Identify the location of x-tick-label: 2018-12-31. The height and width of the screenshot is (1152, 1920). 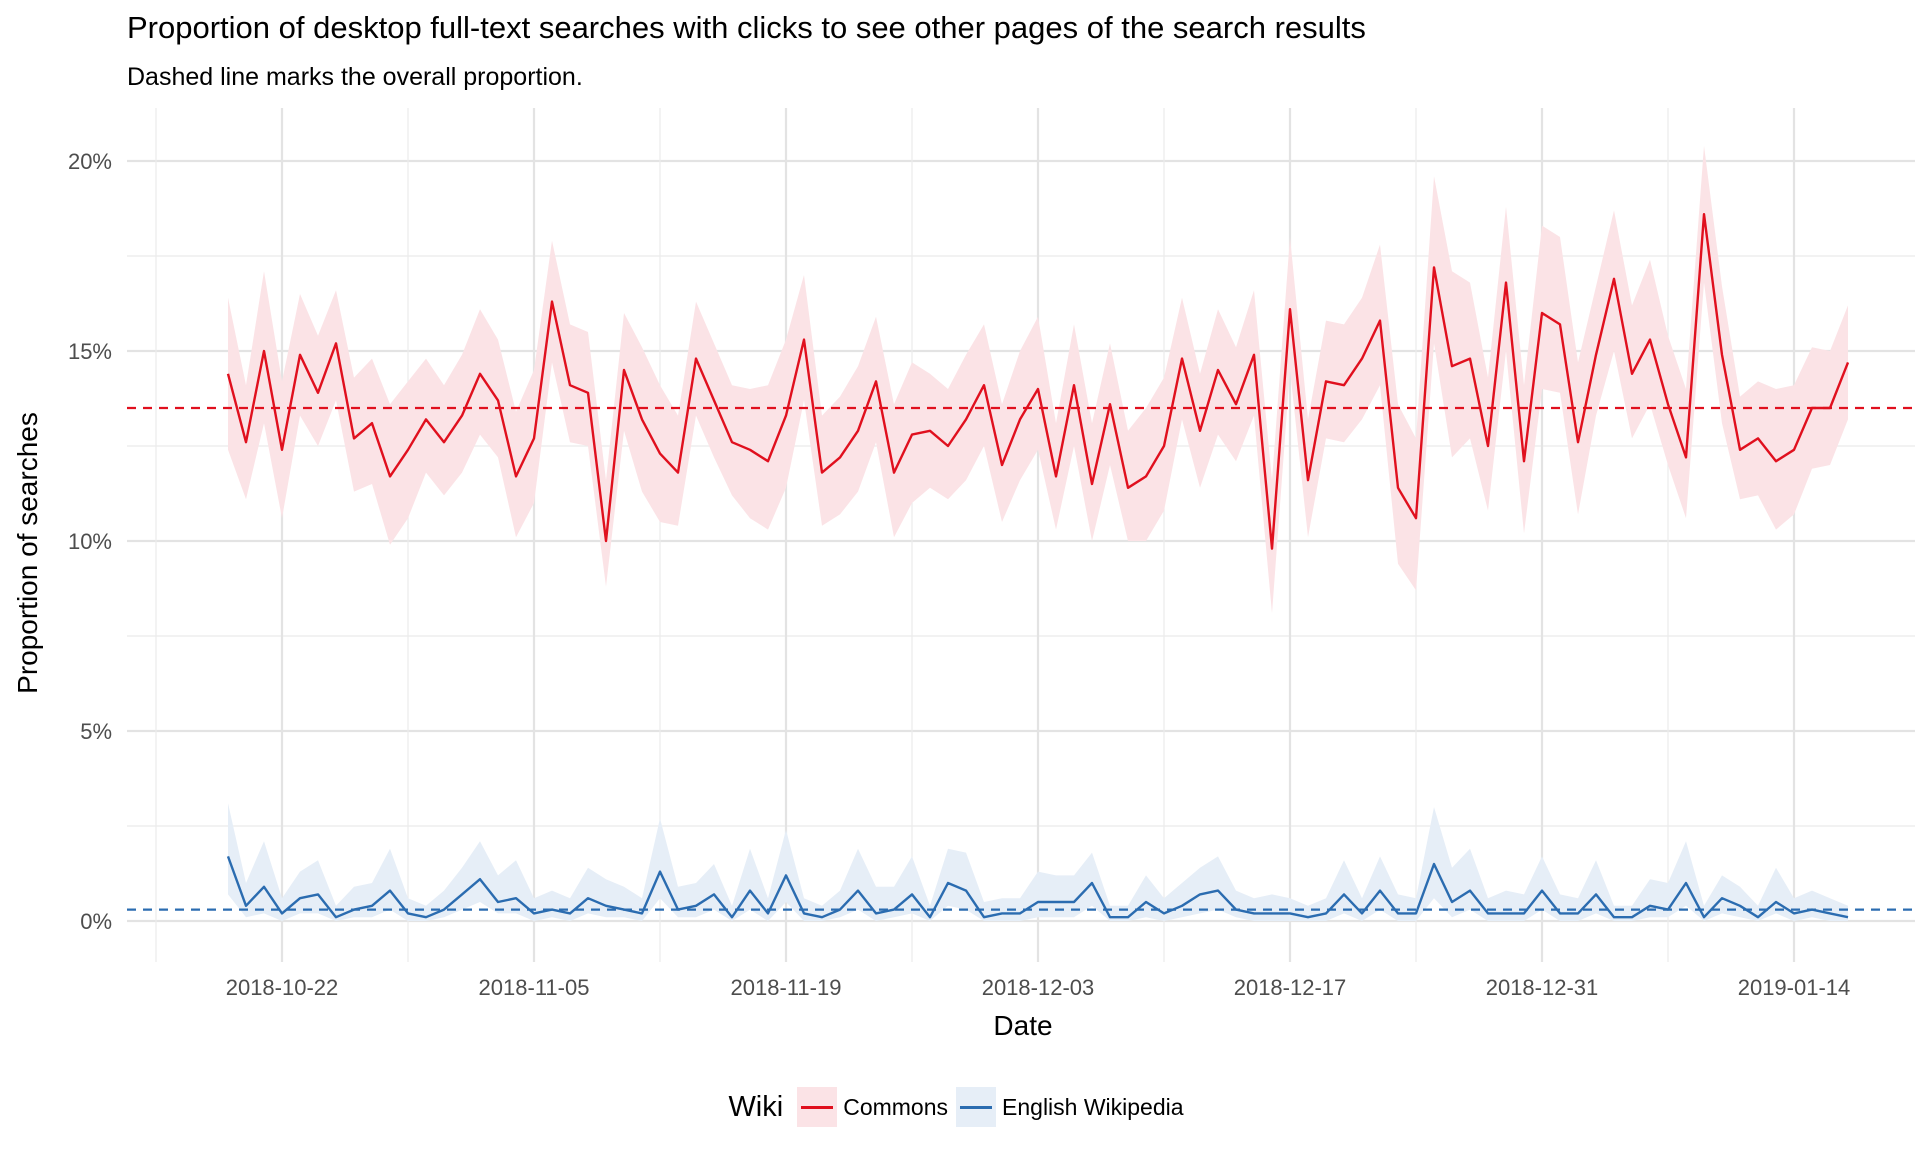
(1542, 987).